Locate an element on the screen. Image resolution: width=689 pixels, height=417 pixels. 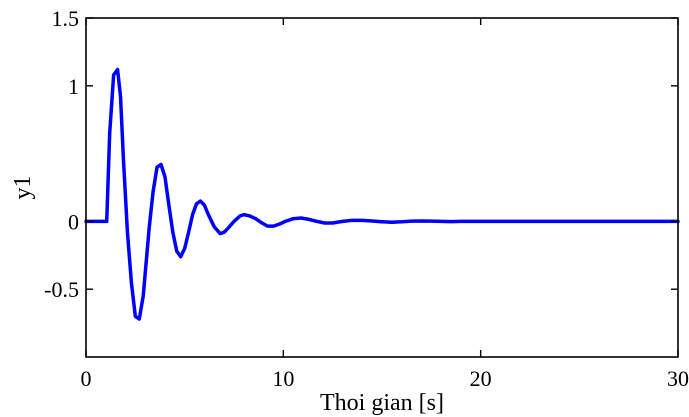
y-tick-label-0: -0.5 is located at coordinates (61, 289).